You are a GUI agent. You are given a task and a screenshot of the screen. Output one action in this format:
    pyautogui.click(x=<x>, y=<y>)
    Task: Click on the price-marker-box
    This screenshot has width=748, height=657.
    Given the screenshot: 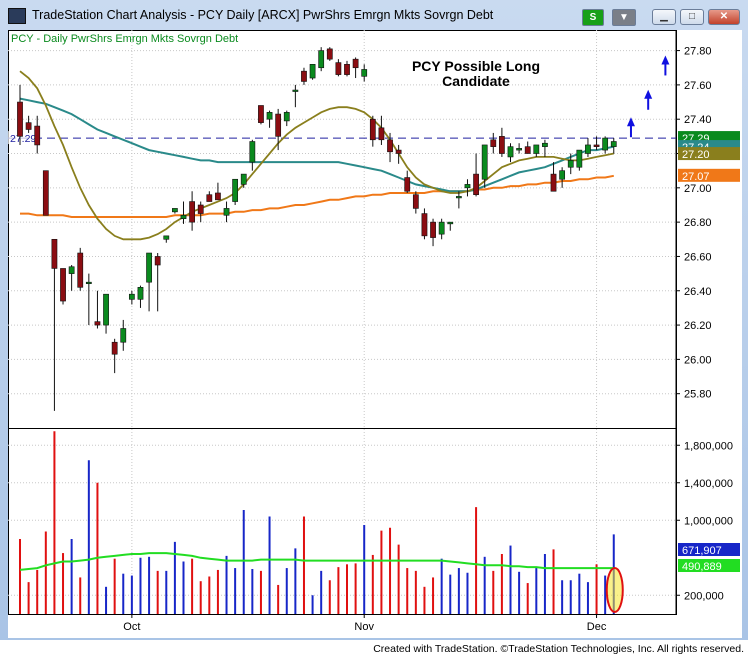 What is the action you would take?
    pyautogui.click(x=709, y=175)
    